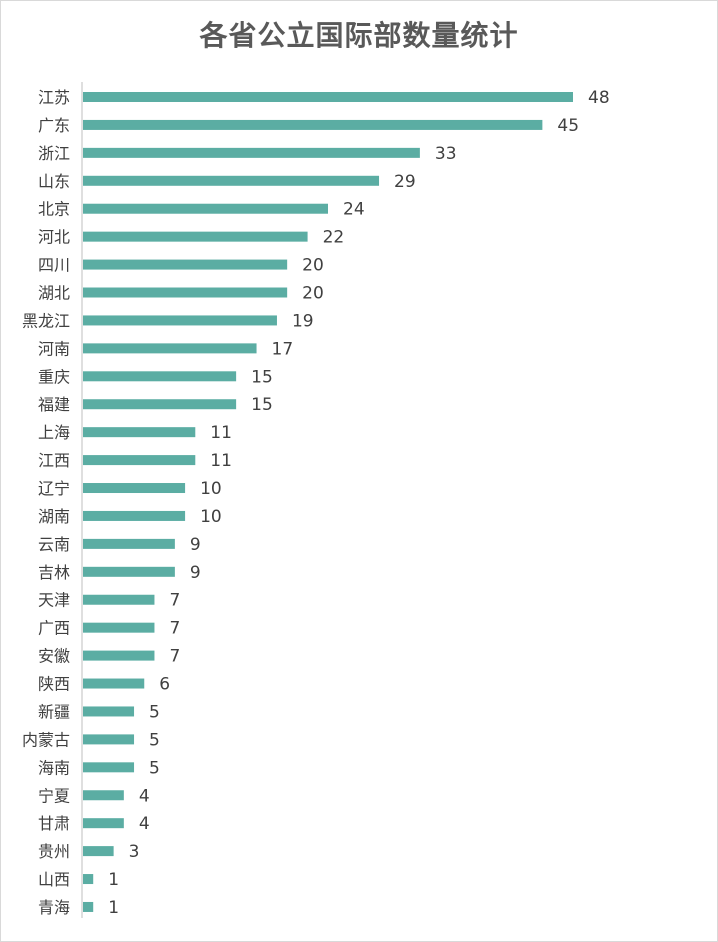 Image resolution: width=718 pixels, height=942 pixels. I want to click on category-label: 安徽, so click(54, 656).